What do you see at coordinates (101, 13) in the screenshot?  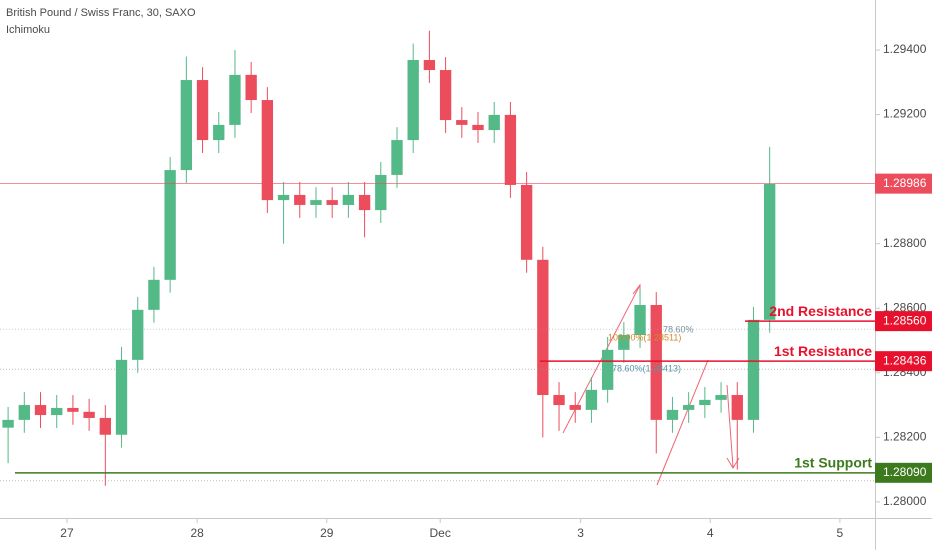 I see `chart-title: British Pound / Swiss Franc, 30, SAXO` at bounding box center [101, 13].